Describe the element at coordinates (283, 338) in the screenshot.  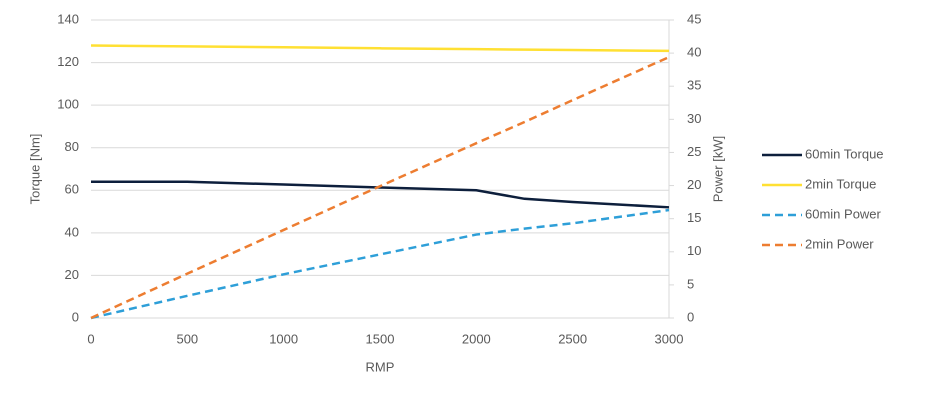
I see `x-tick-label: 1000` at that location.